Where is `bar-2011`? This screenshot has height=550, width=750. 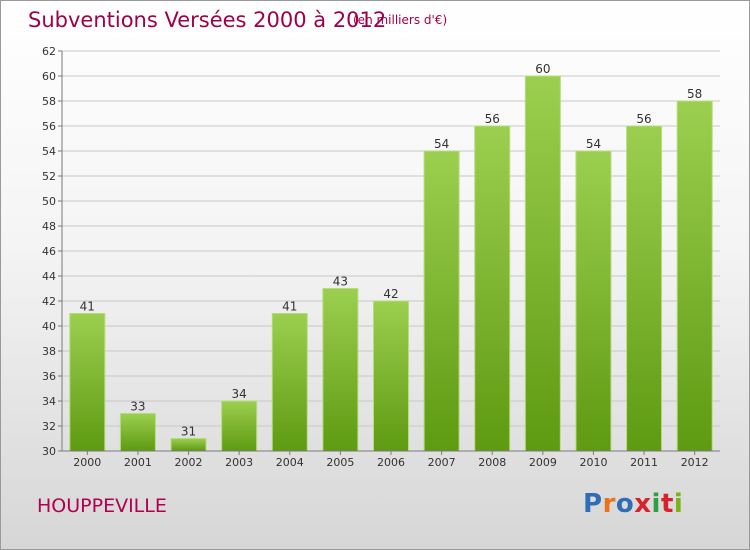 bar-2011 is located at coordinates (644, 288).